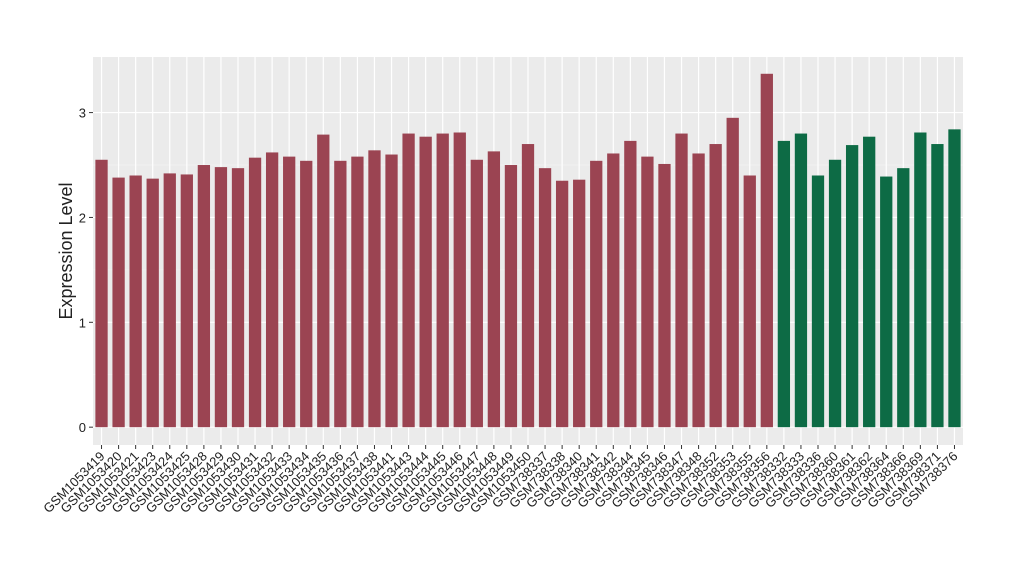 The image size is (1020, 580). Describe the element at coordinates (82, 217) in the screenshot. I see `y-tick-label: 2` at that location.